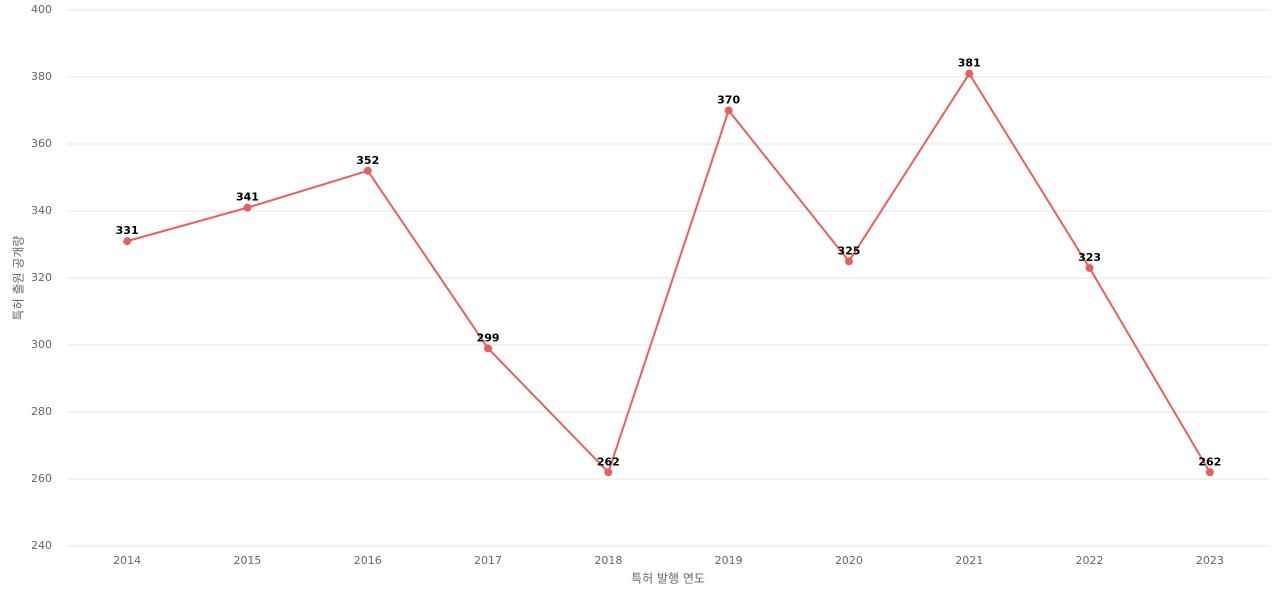 The image size is (1280, 600). Describe the element at coordinates (969, 63) in the screenshot. I see `data-label: 381` at that location.